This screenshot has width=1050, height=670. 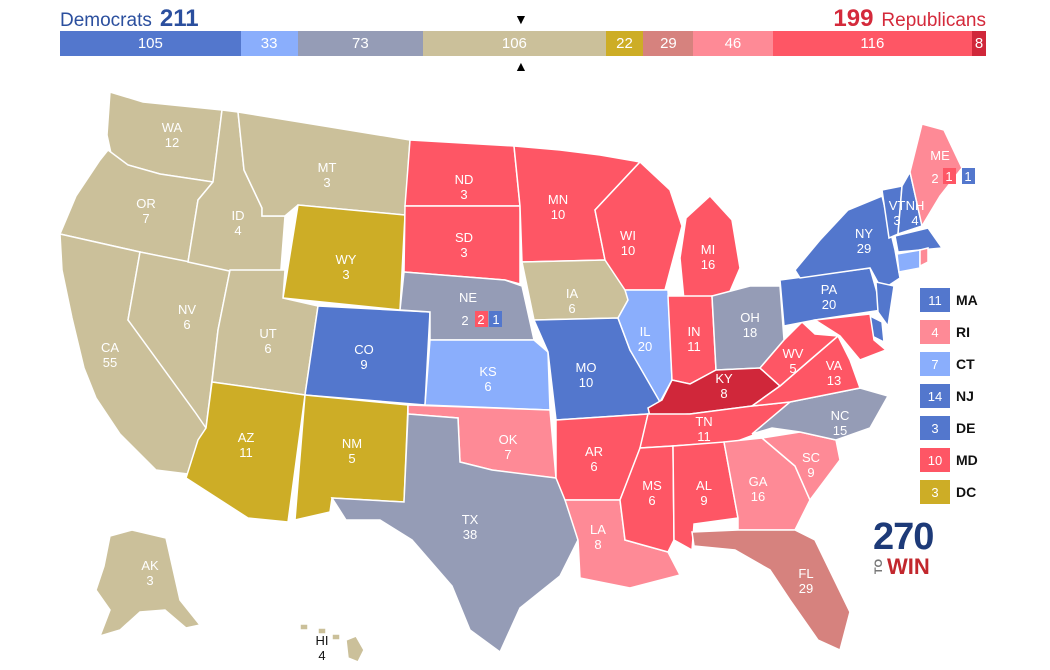 I want to click on state-hi, so click(x=355, y=649).